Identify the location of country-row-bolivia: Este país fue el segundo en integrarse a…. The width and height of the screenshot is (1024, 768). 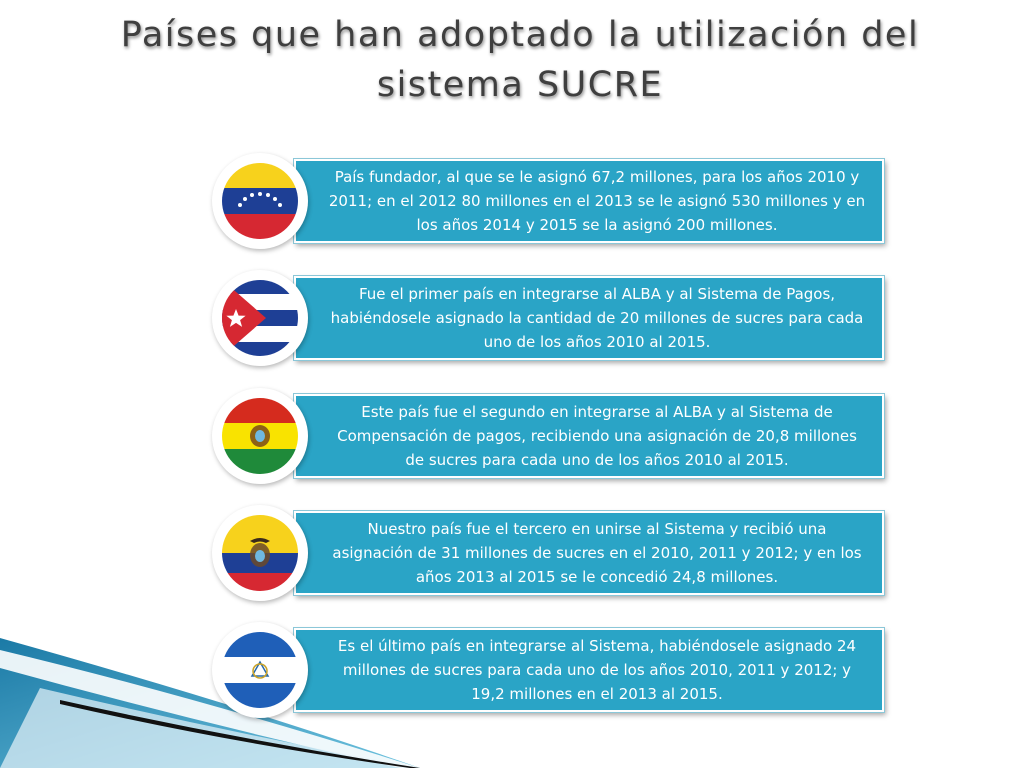
(552, 436).